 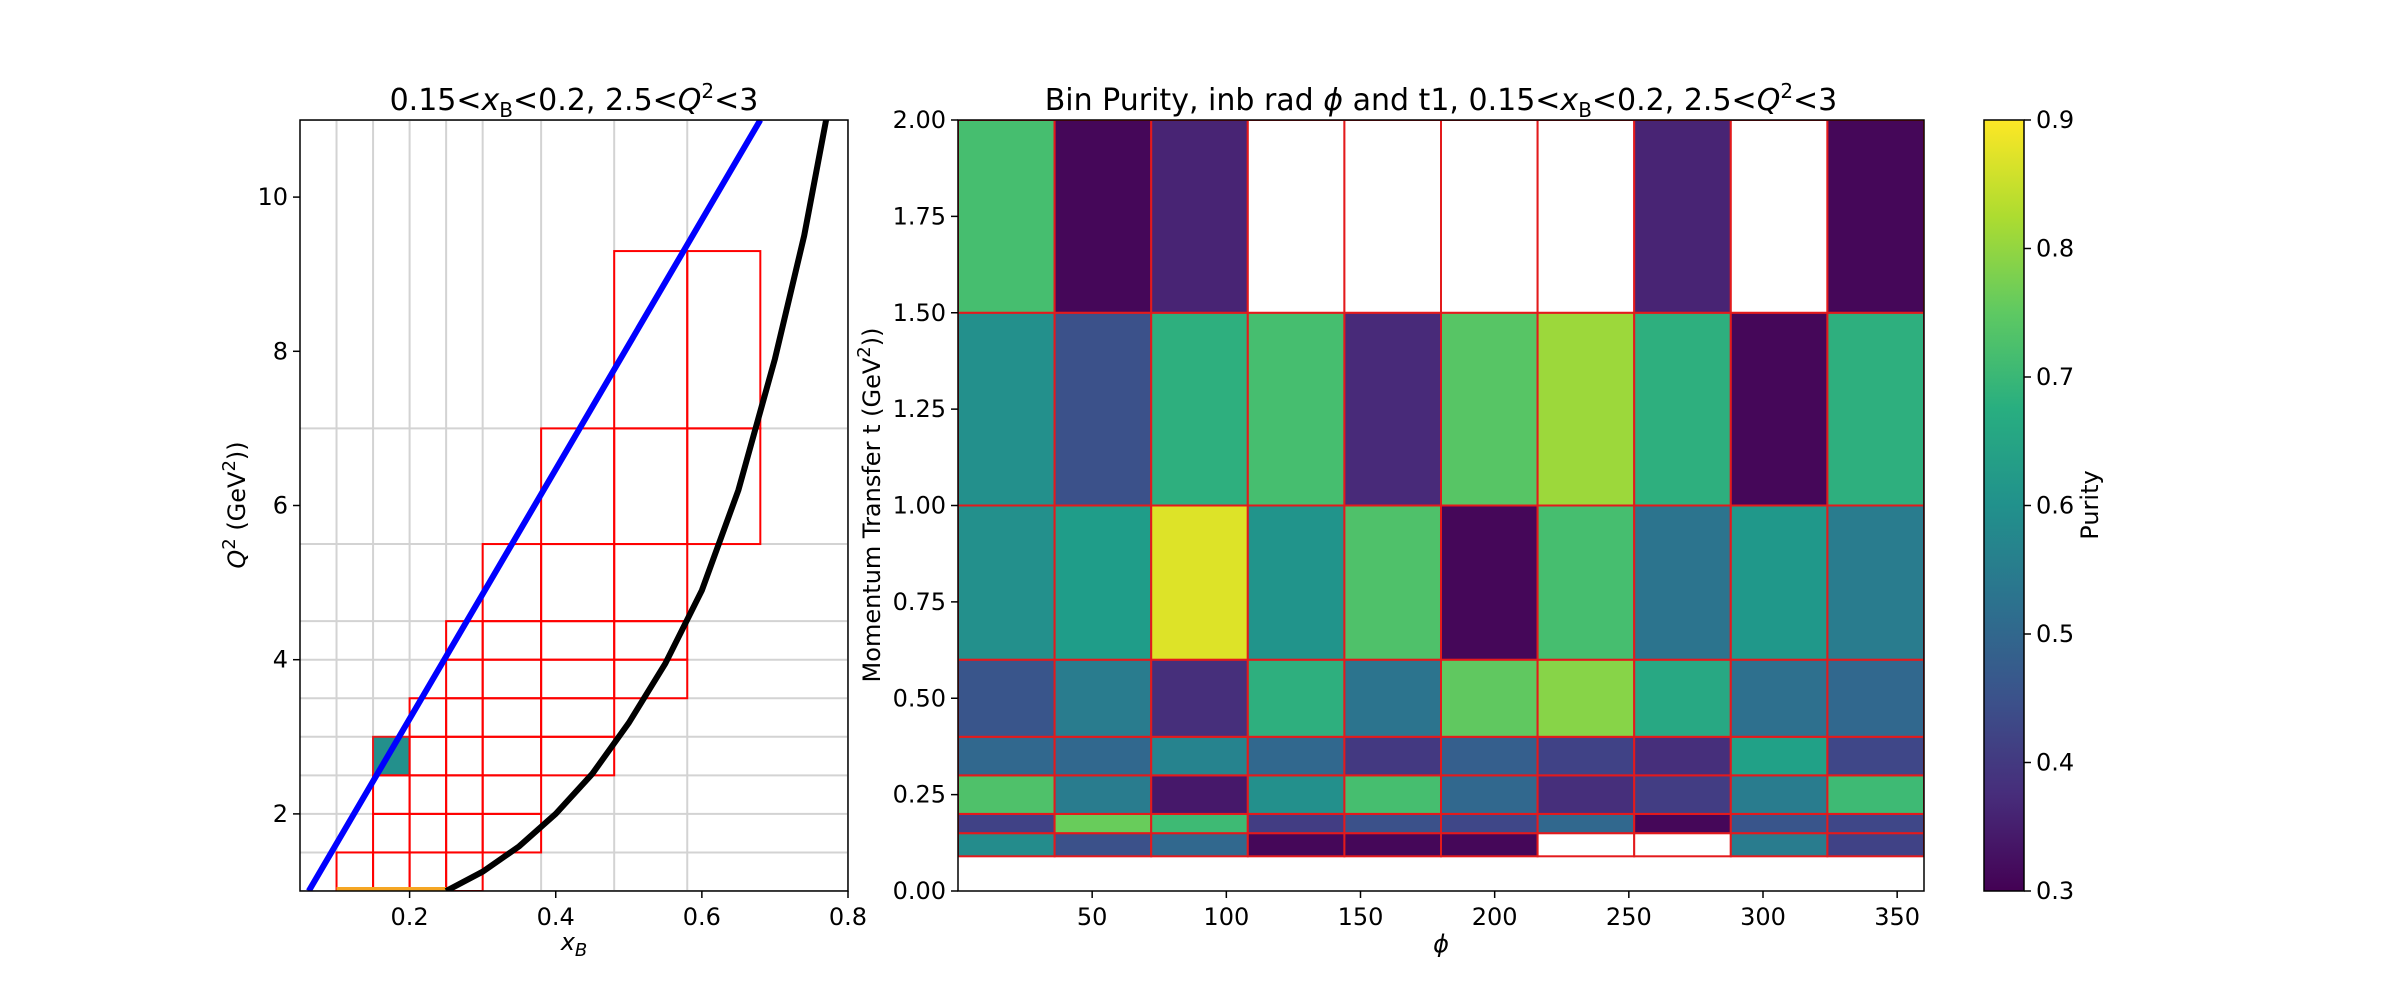 I want to click on y-tick-label: 0.75, so click(x=919, y=602).